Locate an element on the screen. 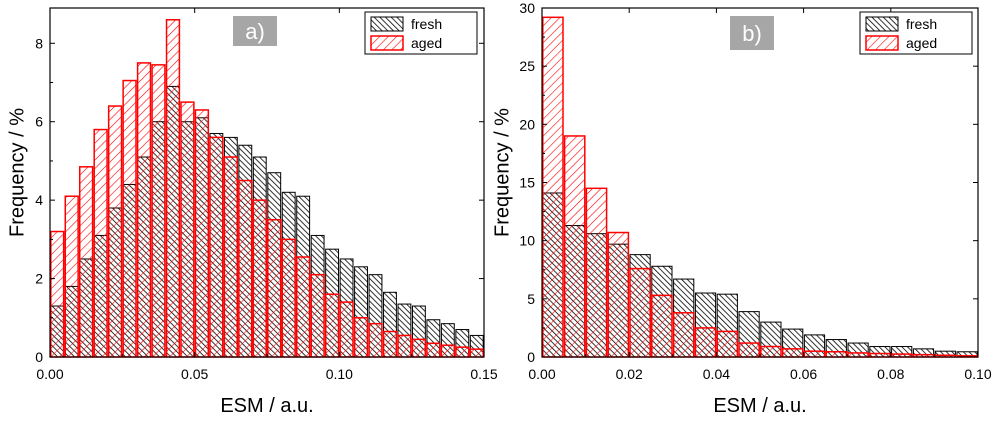 This screenshot has height=422, width=996. y-tick-label: 6 is located at coordinates (39, 122).